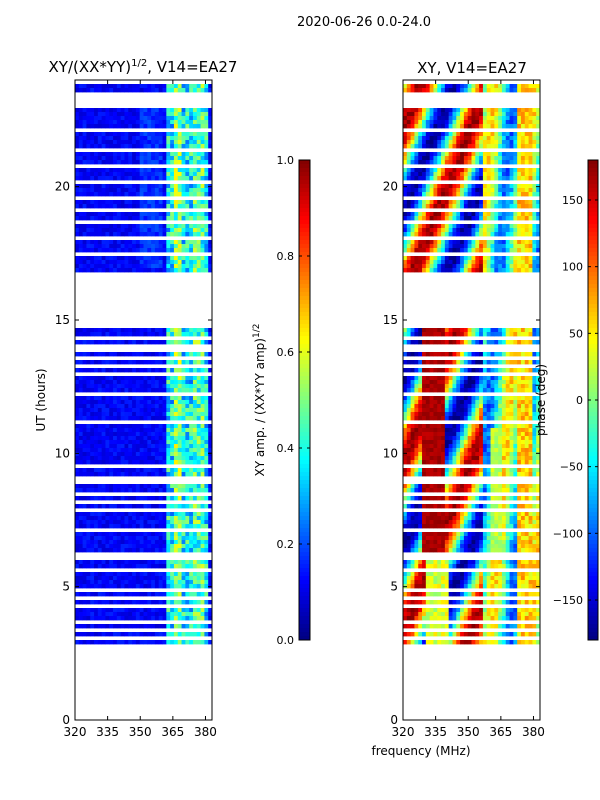  What do you see at coordinates (304, 206) in the screenshot?
I see `colorbar-band` at bounding box center [304, 206].